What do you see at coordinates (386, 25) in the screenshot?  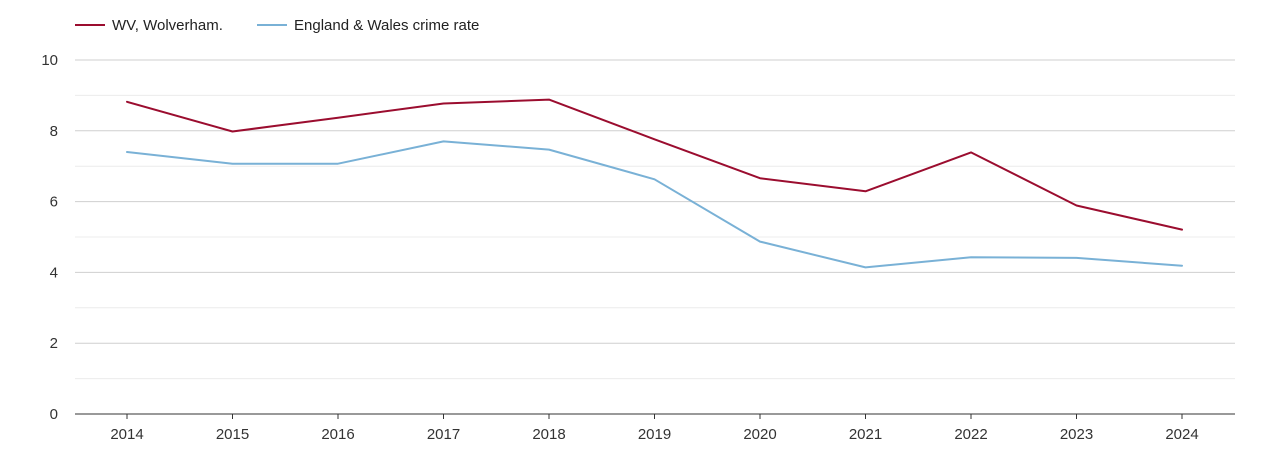 I see `legend-label: England & Wales crime rate` at bounding box center [386, 25].